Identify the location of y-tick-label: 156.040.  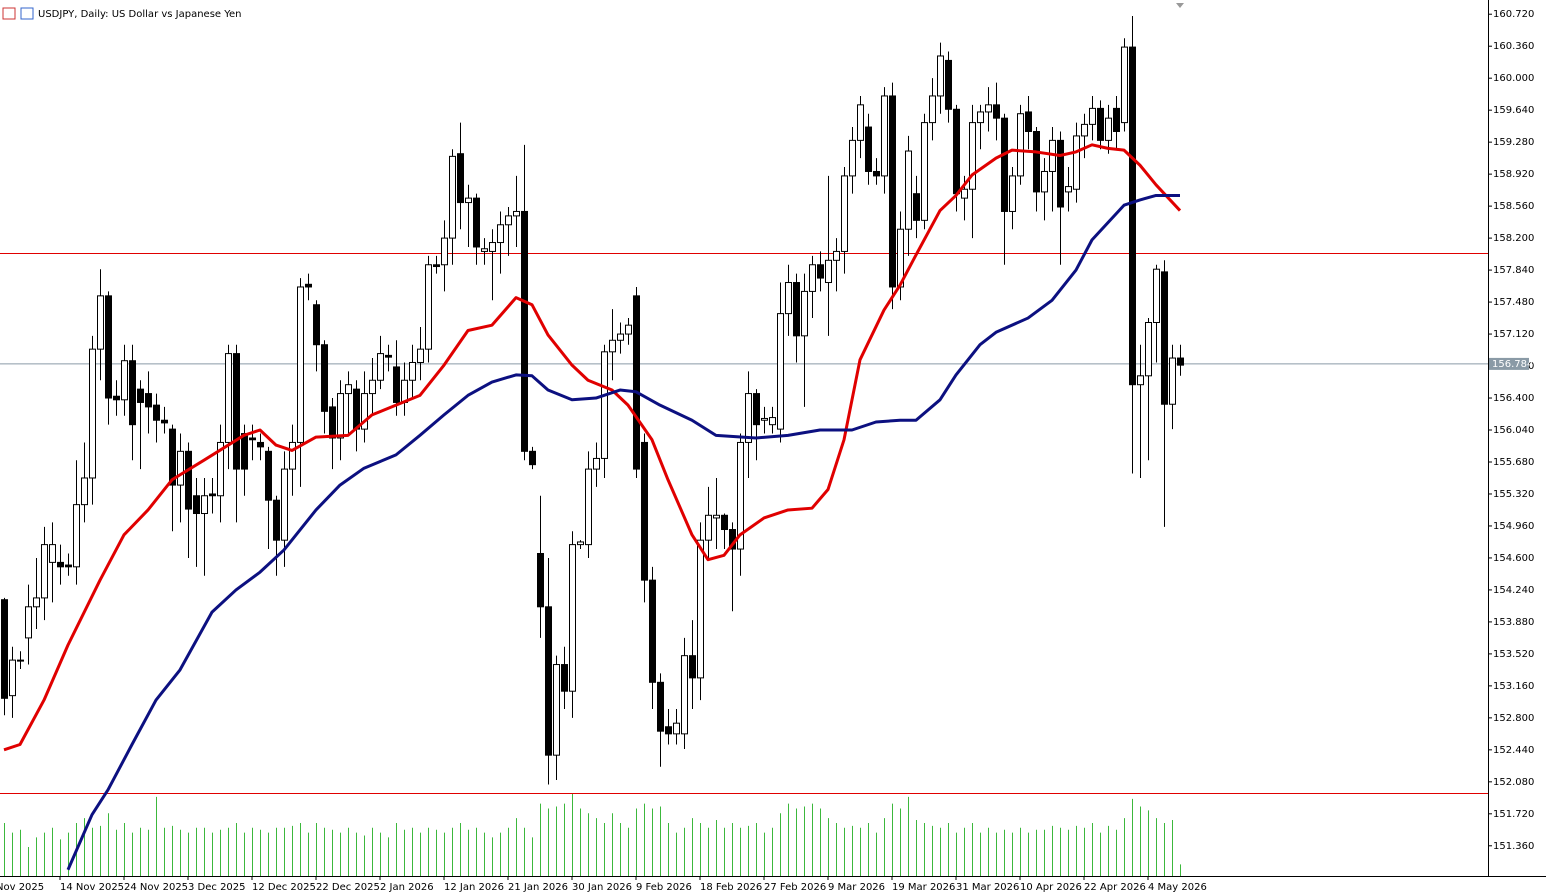
(1513, 430).